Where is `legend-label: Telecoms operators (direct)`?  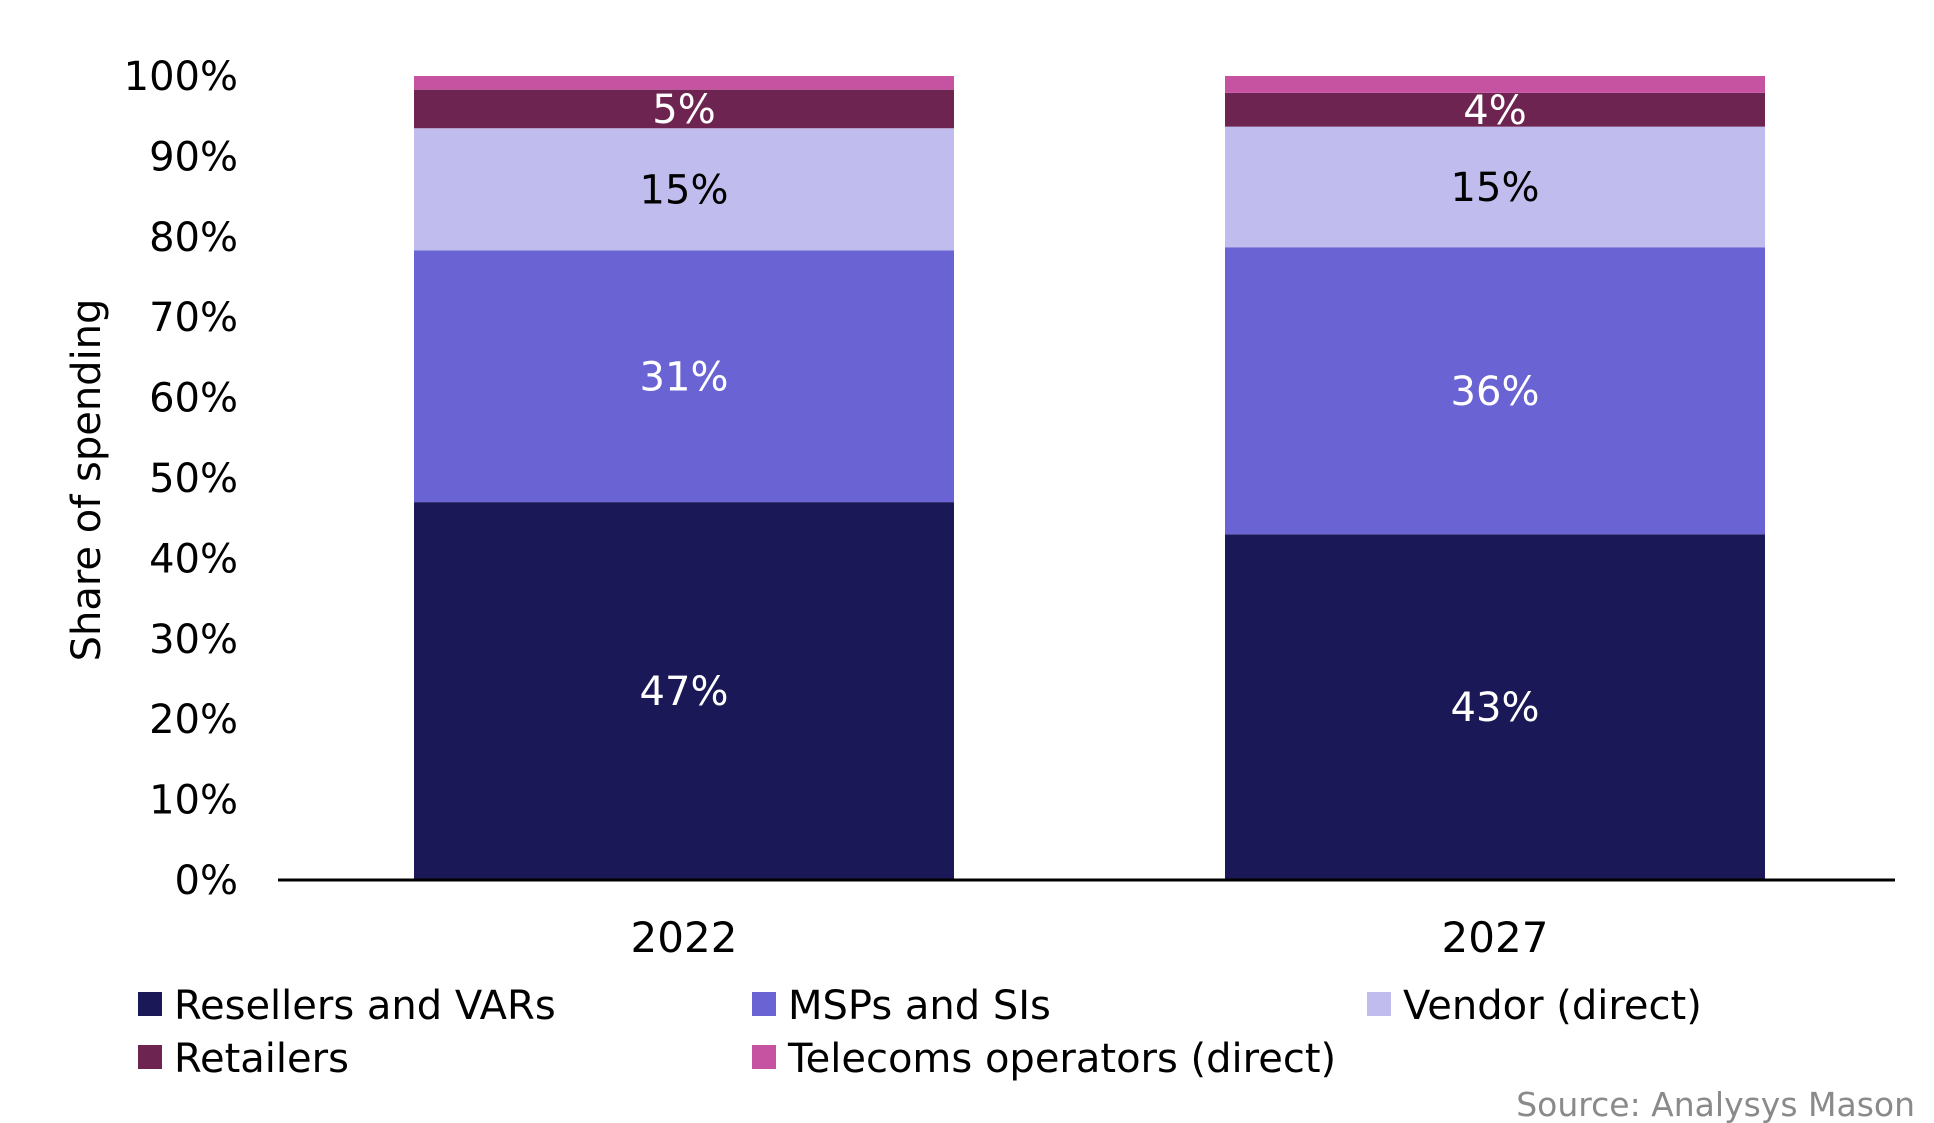
legend-label: Telecoms operators (direct) is located at coordinates (1061, 1059).